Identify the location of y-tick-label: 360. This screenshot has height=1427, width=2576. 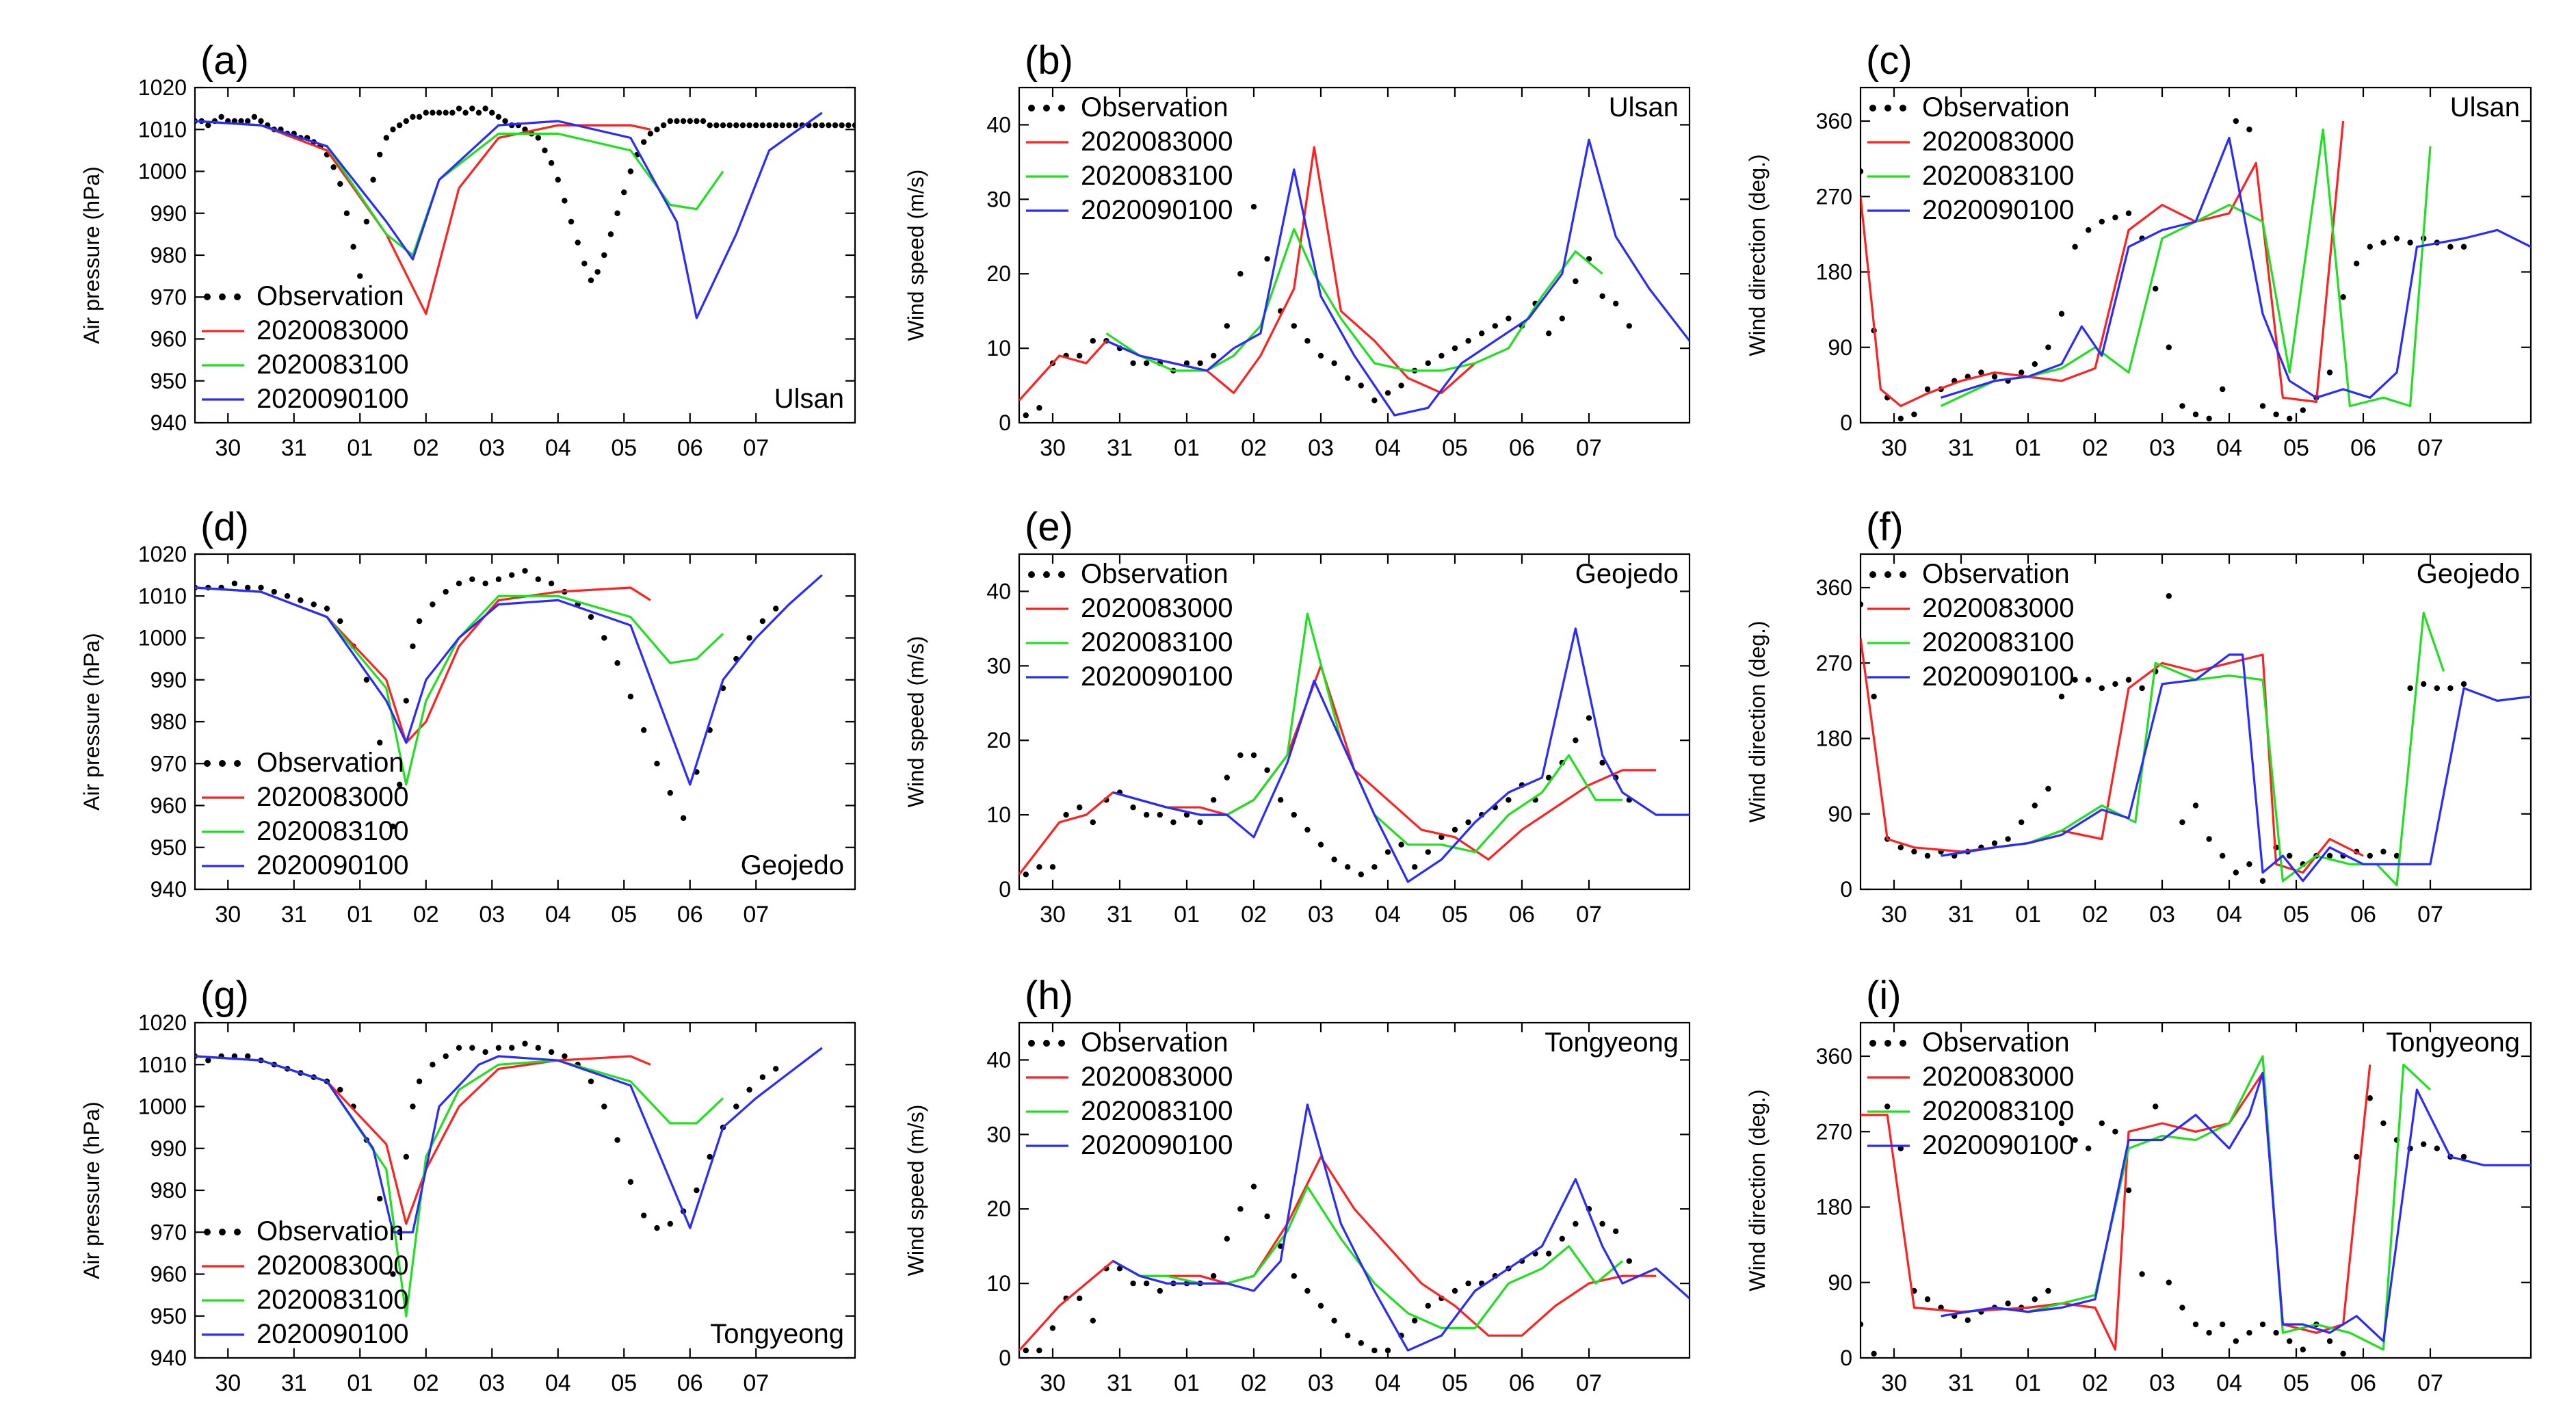
(1834, 587).